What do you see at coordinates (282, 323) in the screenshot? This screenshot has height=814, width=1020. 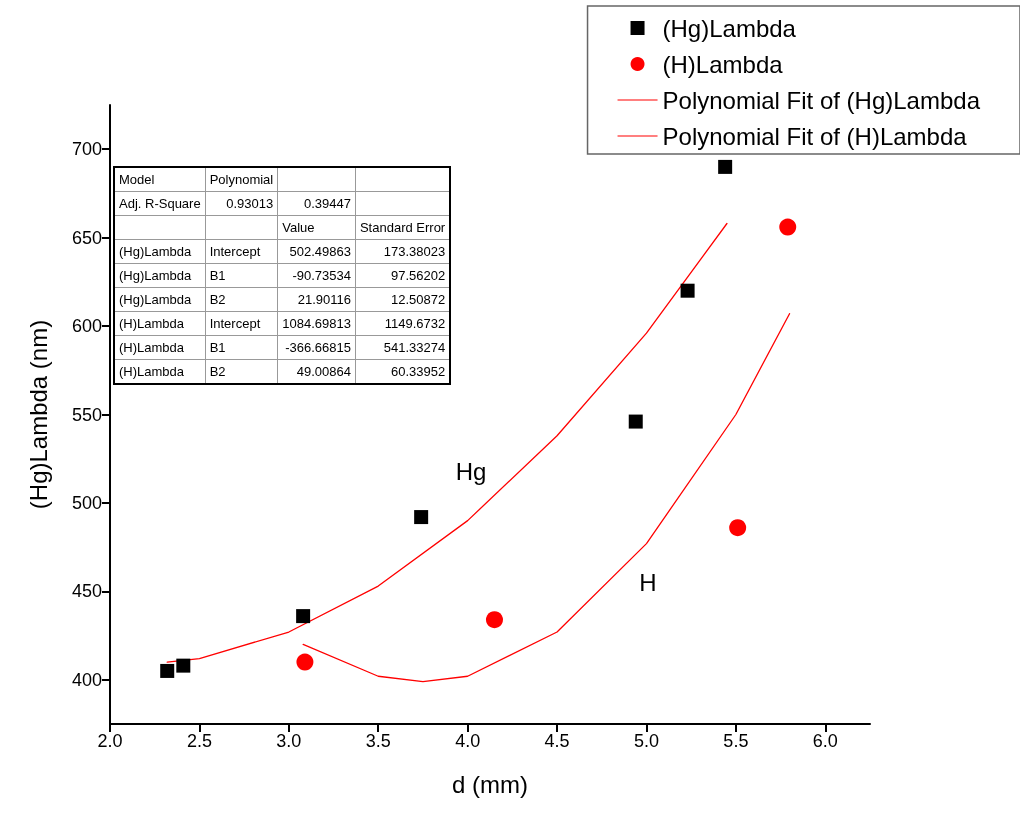 I see `text: (H)Lambda Intercept 1084.69813 1149.6732` at bounding box center [282, 323].